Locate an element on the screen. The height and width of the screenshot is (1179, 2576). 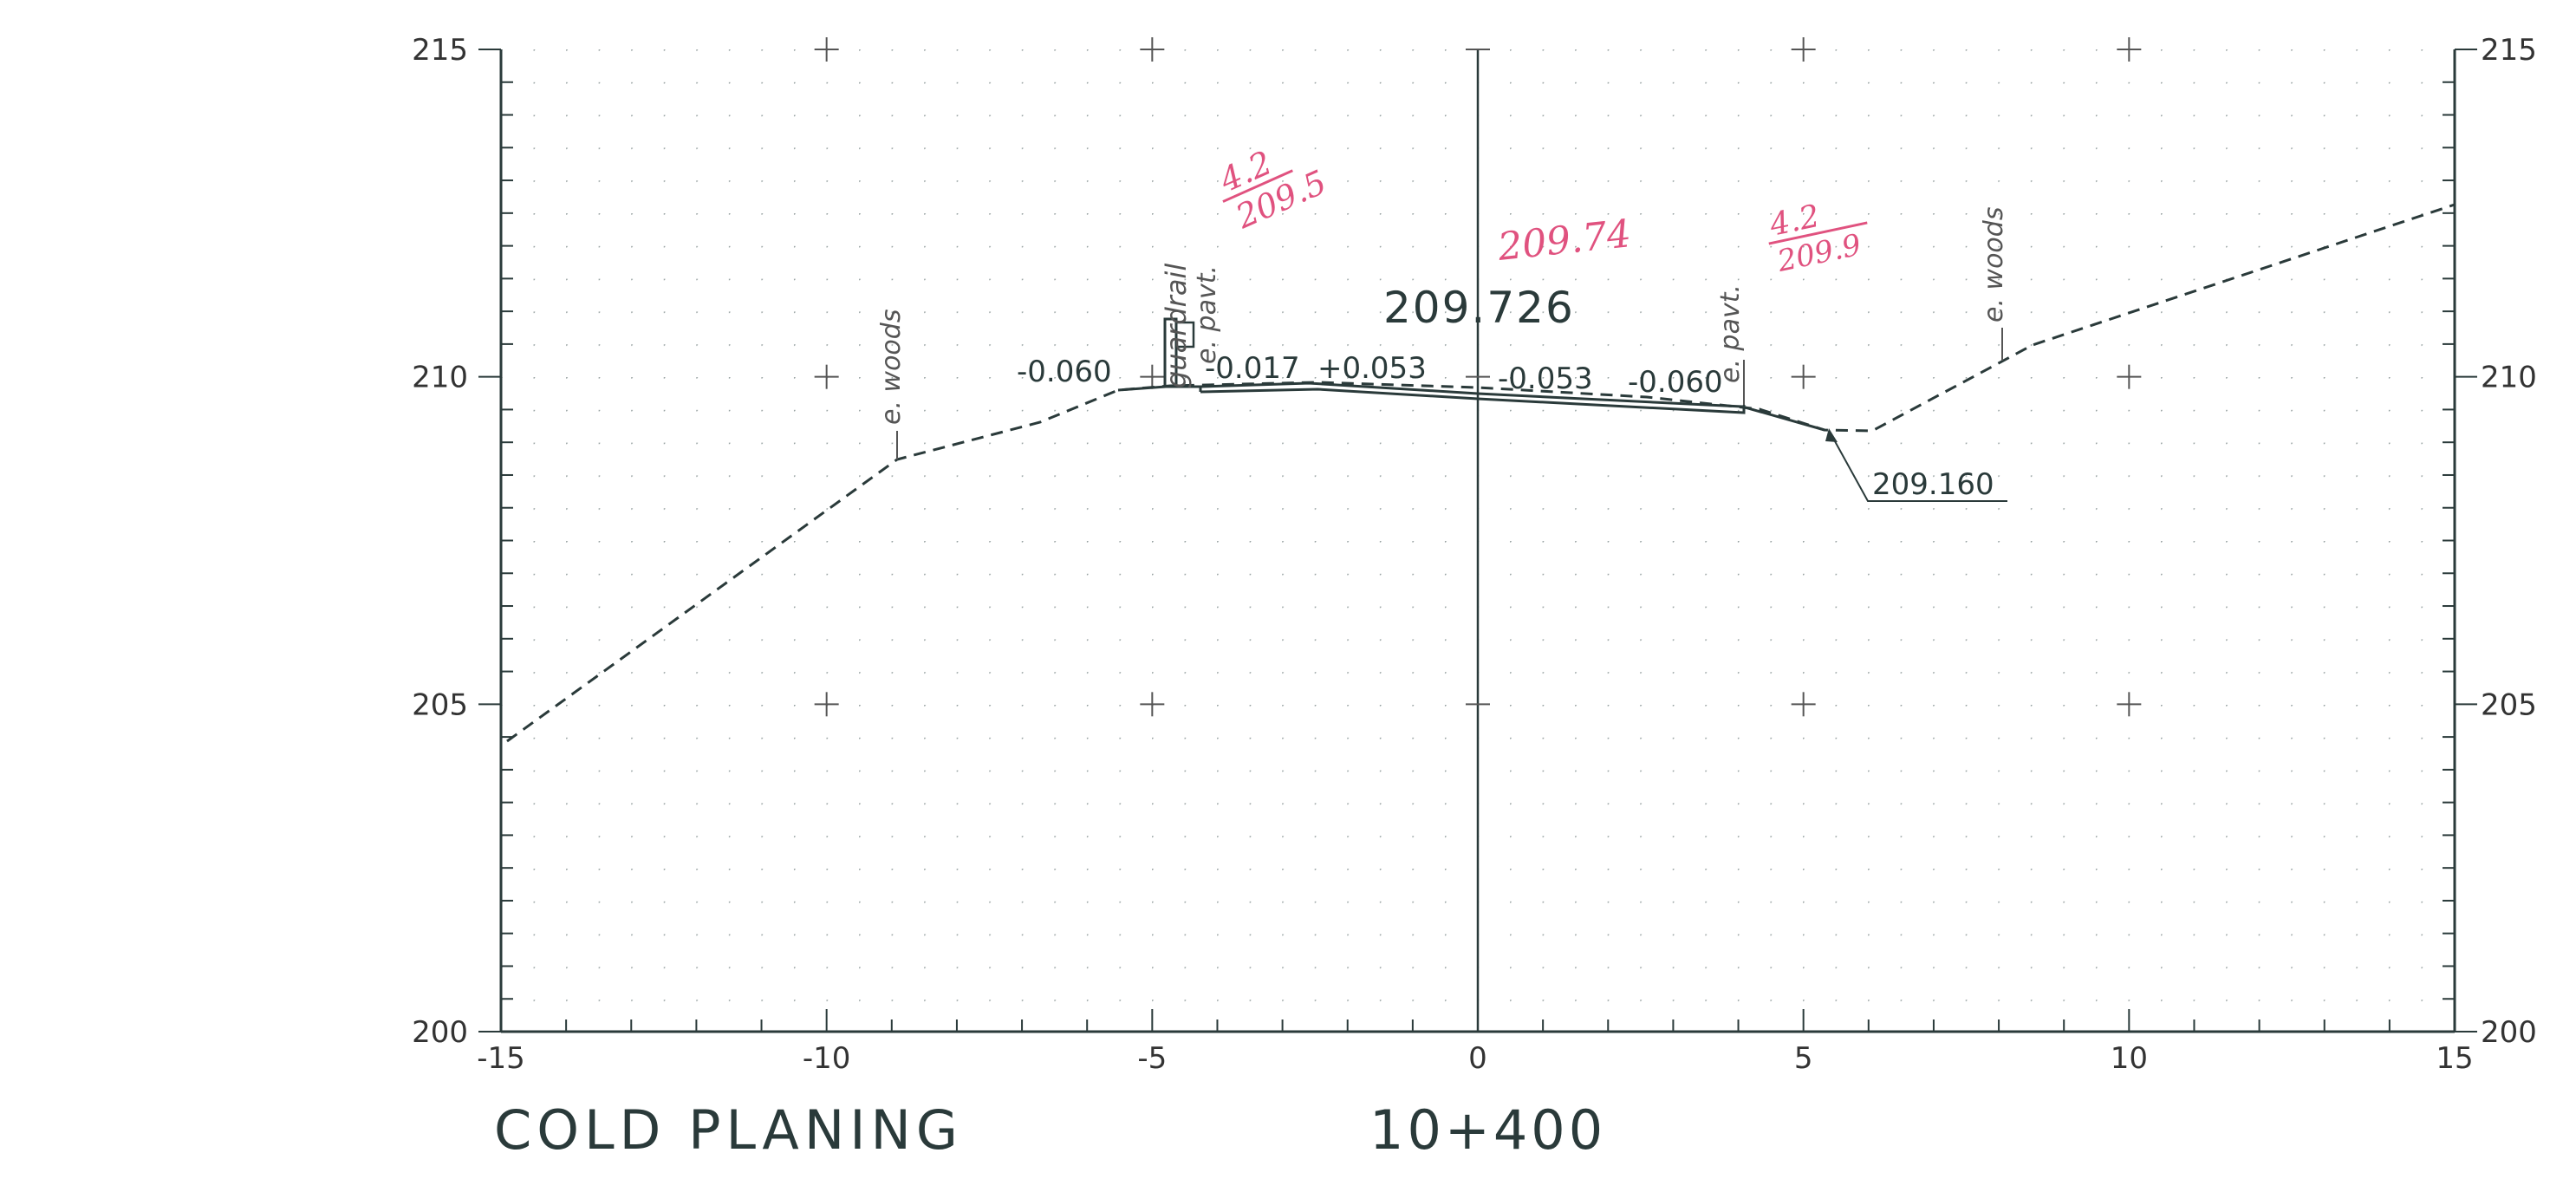
e-pavt-left-label: e. pavt. is located at coordinates (1207, 314).